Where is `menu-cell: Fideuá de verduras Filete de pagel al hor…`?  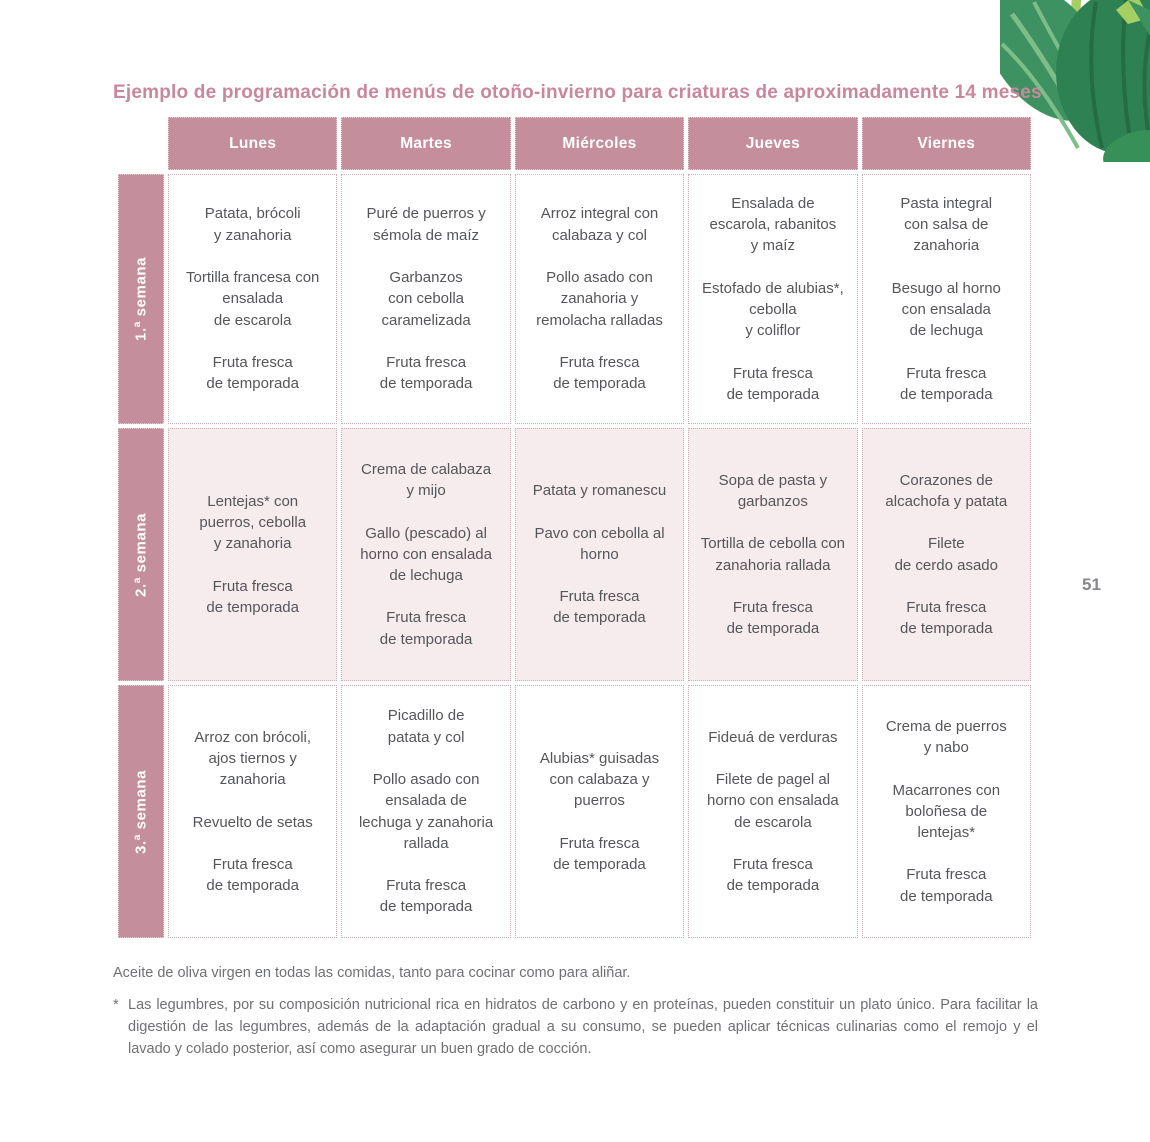
menu-cell: Fideuá de verduras Filete de pagel al hor… is located at coordinates (773, 811).